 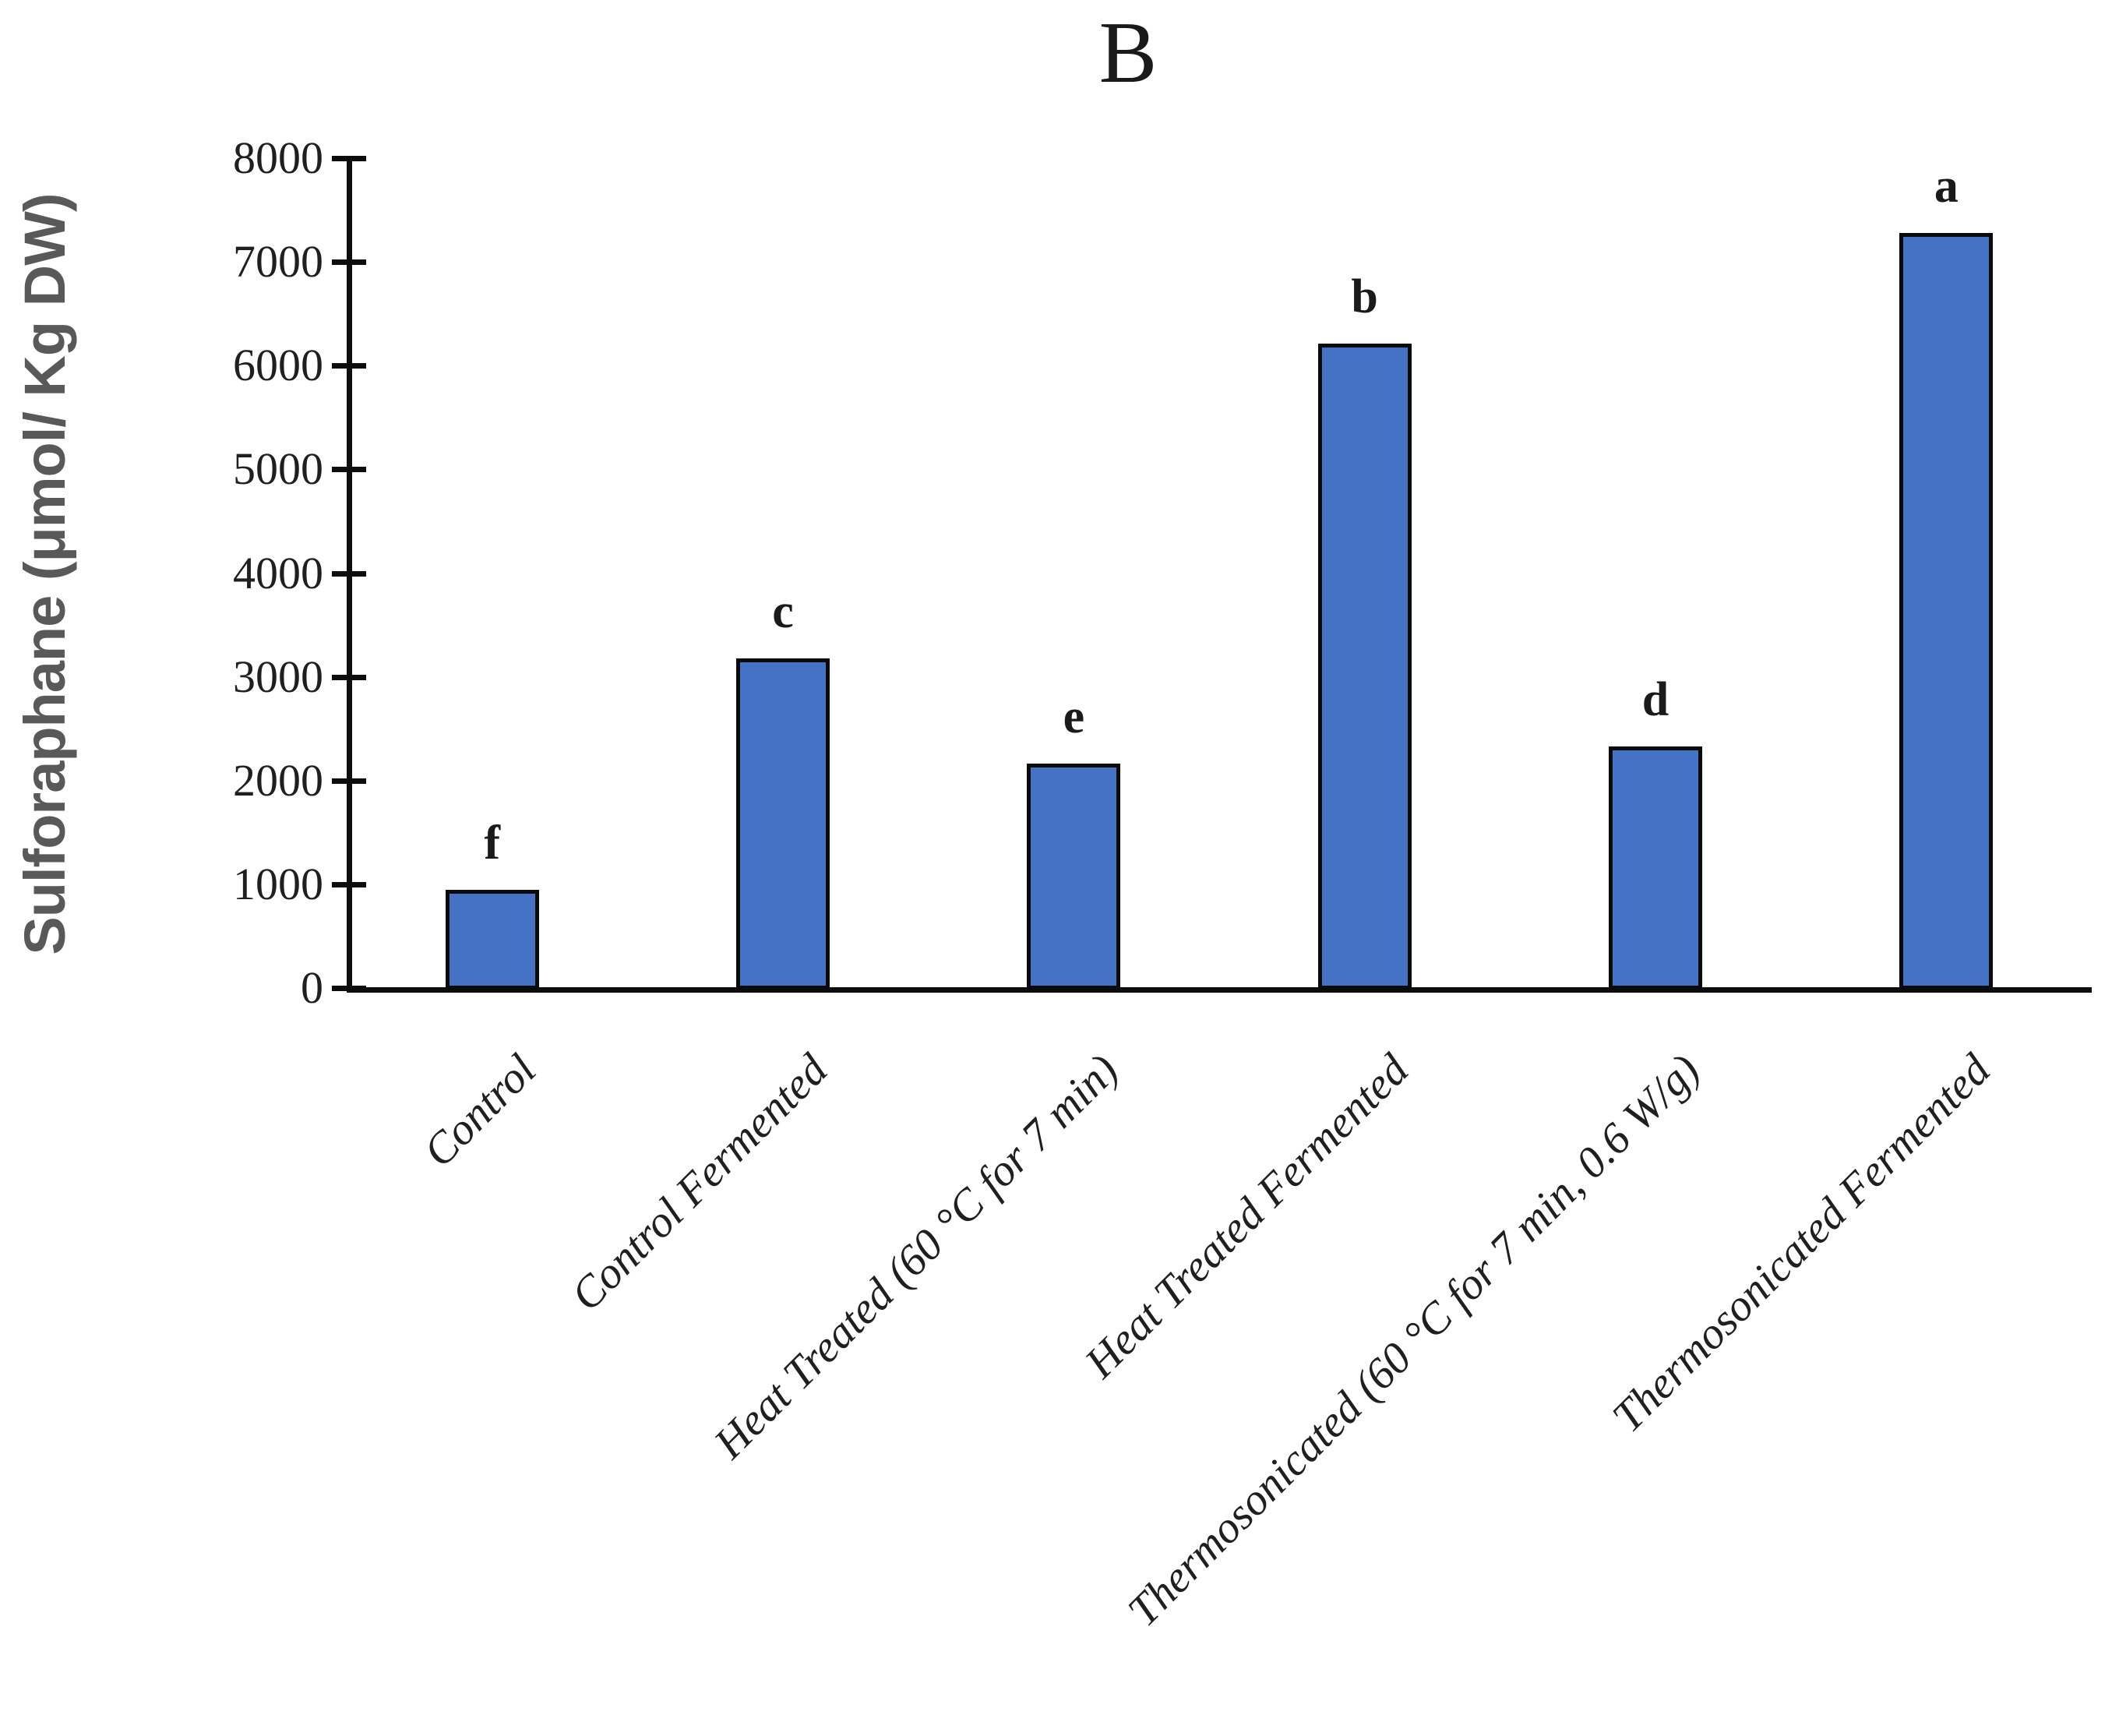 I want to click on bar-significance-letter: d, so click(x=1655, y=699).